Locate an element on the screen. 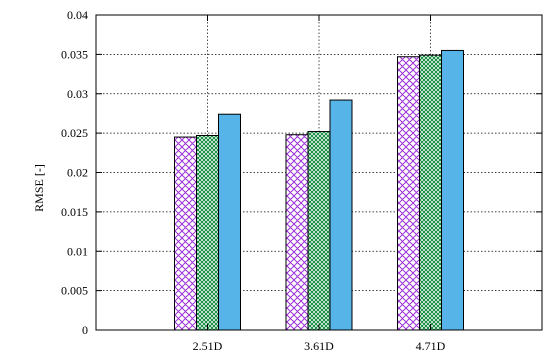 The height and width of the screenshot is (362, 544). y-tick-label: 0.025 is located at coordinates (74, 133).